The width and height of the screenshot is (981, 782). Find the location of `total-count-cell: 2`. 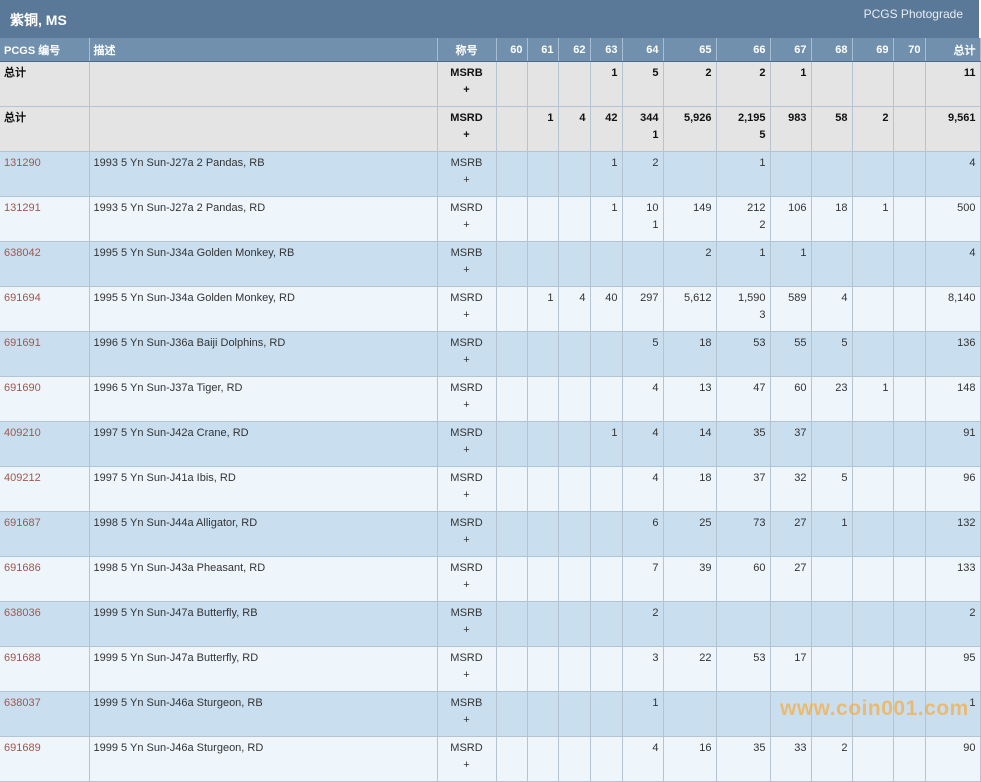

total-count-cell: 2 is located at coordinates (953, 624).